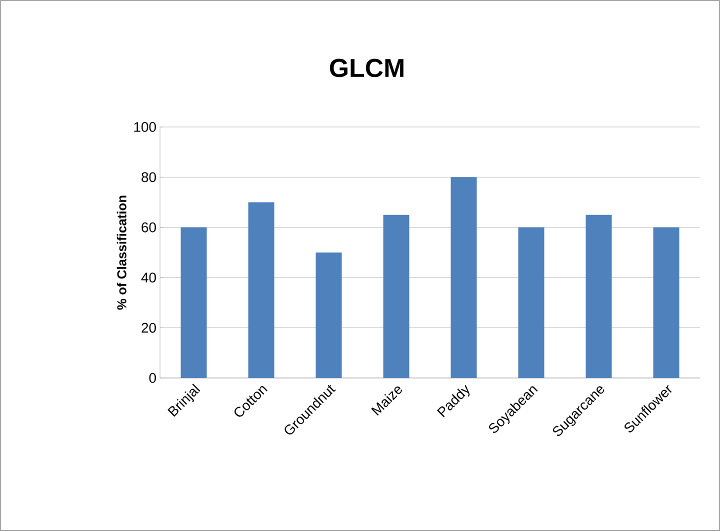 The image size is (720, 531). What do you see at coordinates (152, 378) in the screenshot?
I see `y-tick-label: 0` at bounding box center [152, 378].